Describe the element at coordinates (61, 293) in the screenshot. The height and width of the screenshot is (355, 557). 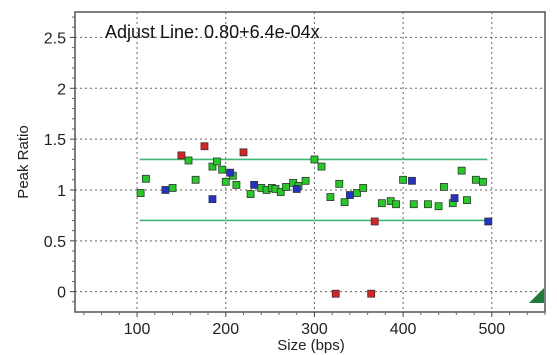
I see `y-tick-label: 0` at that location.